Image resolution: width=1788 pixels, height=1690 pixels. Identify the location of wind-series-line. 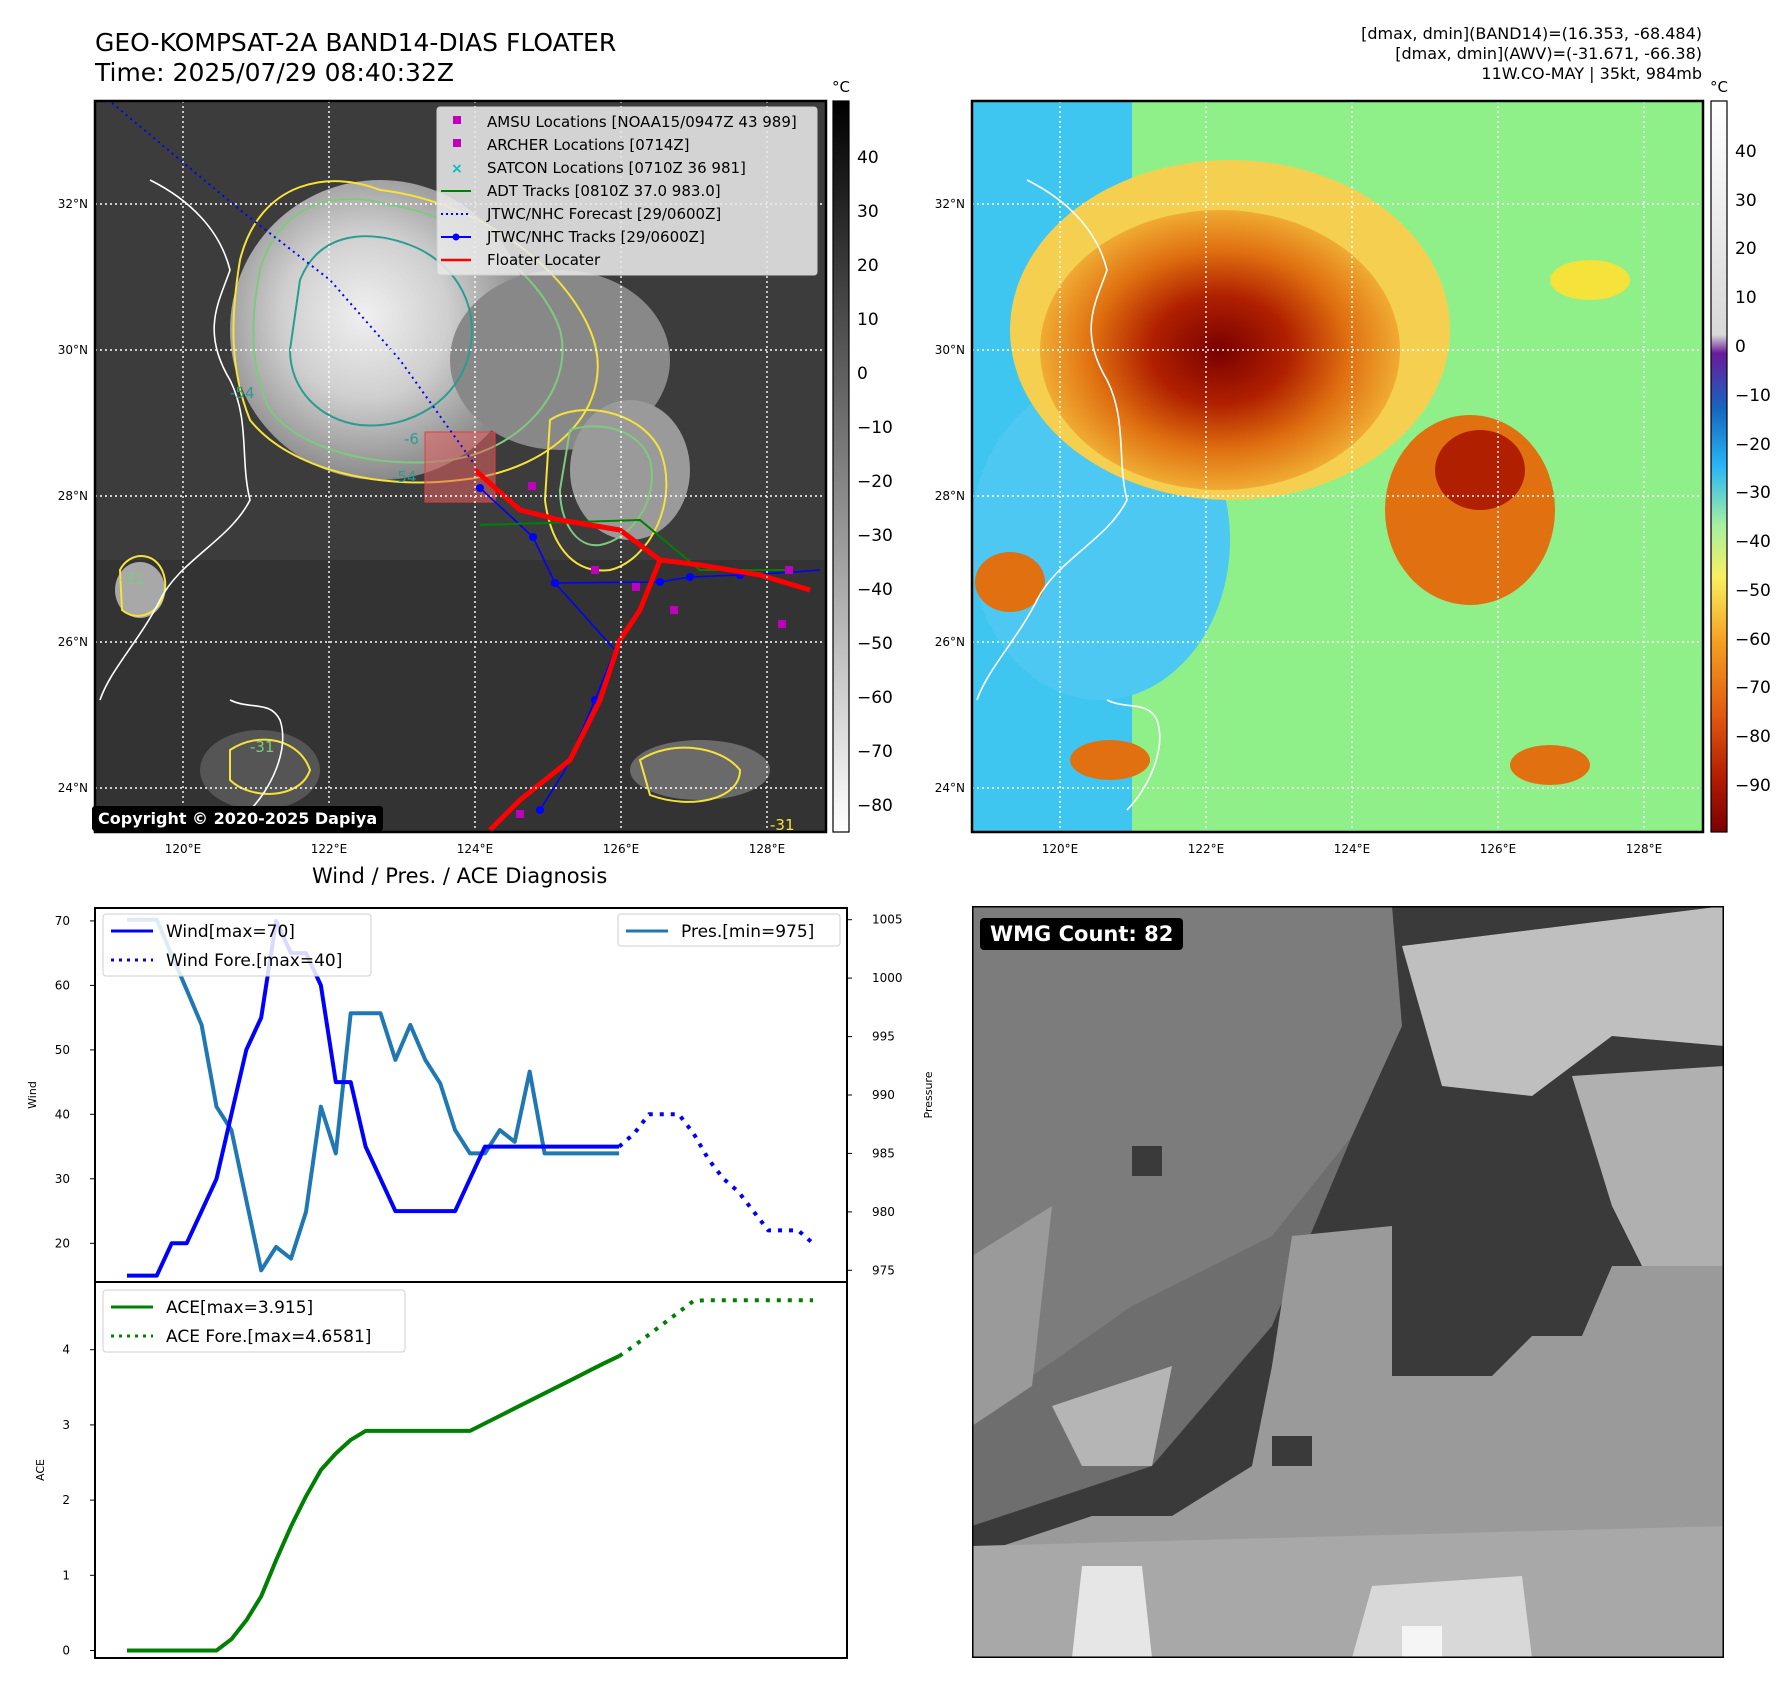
(373, 1098).